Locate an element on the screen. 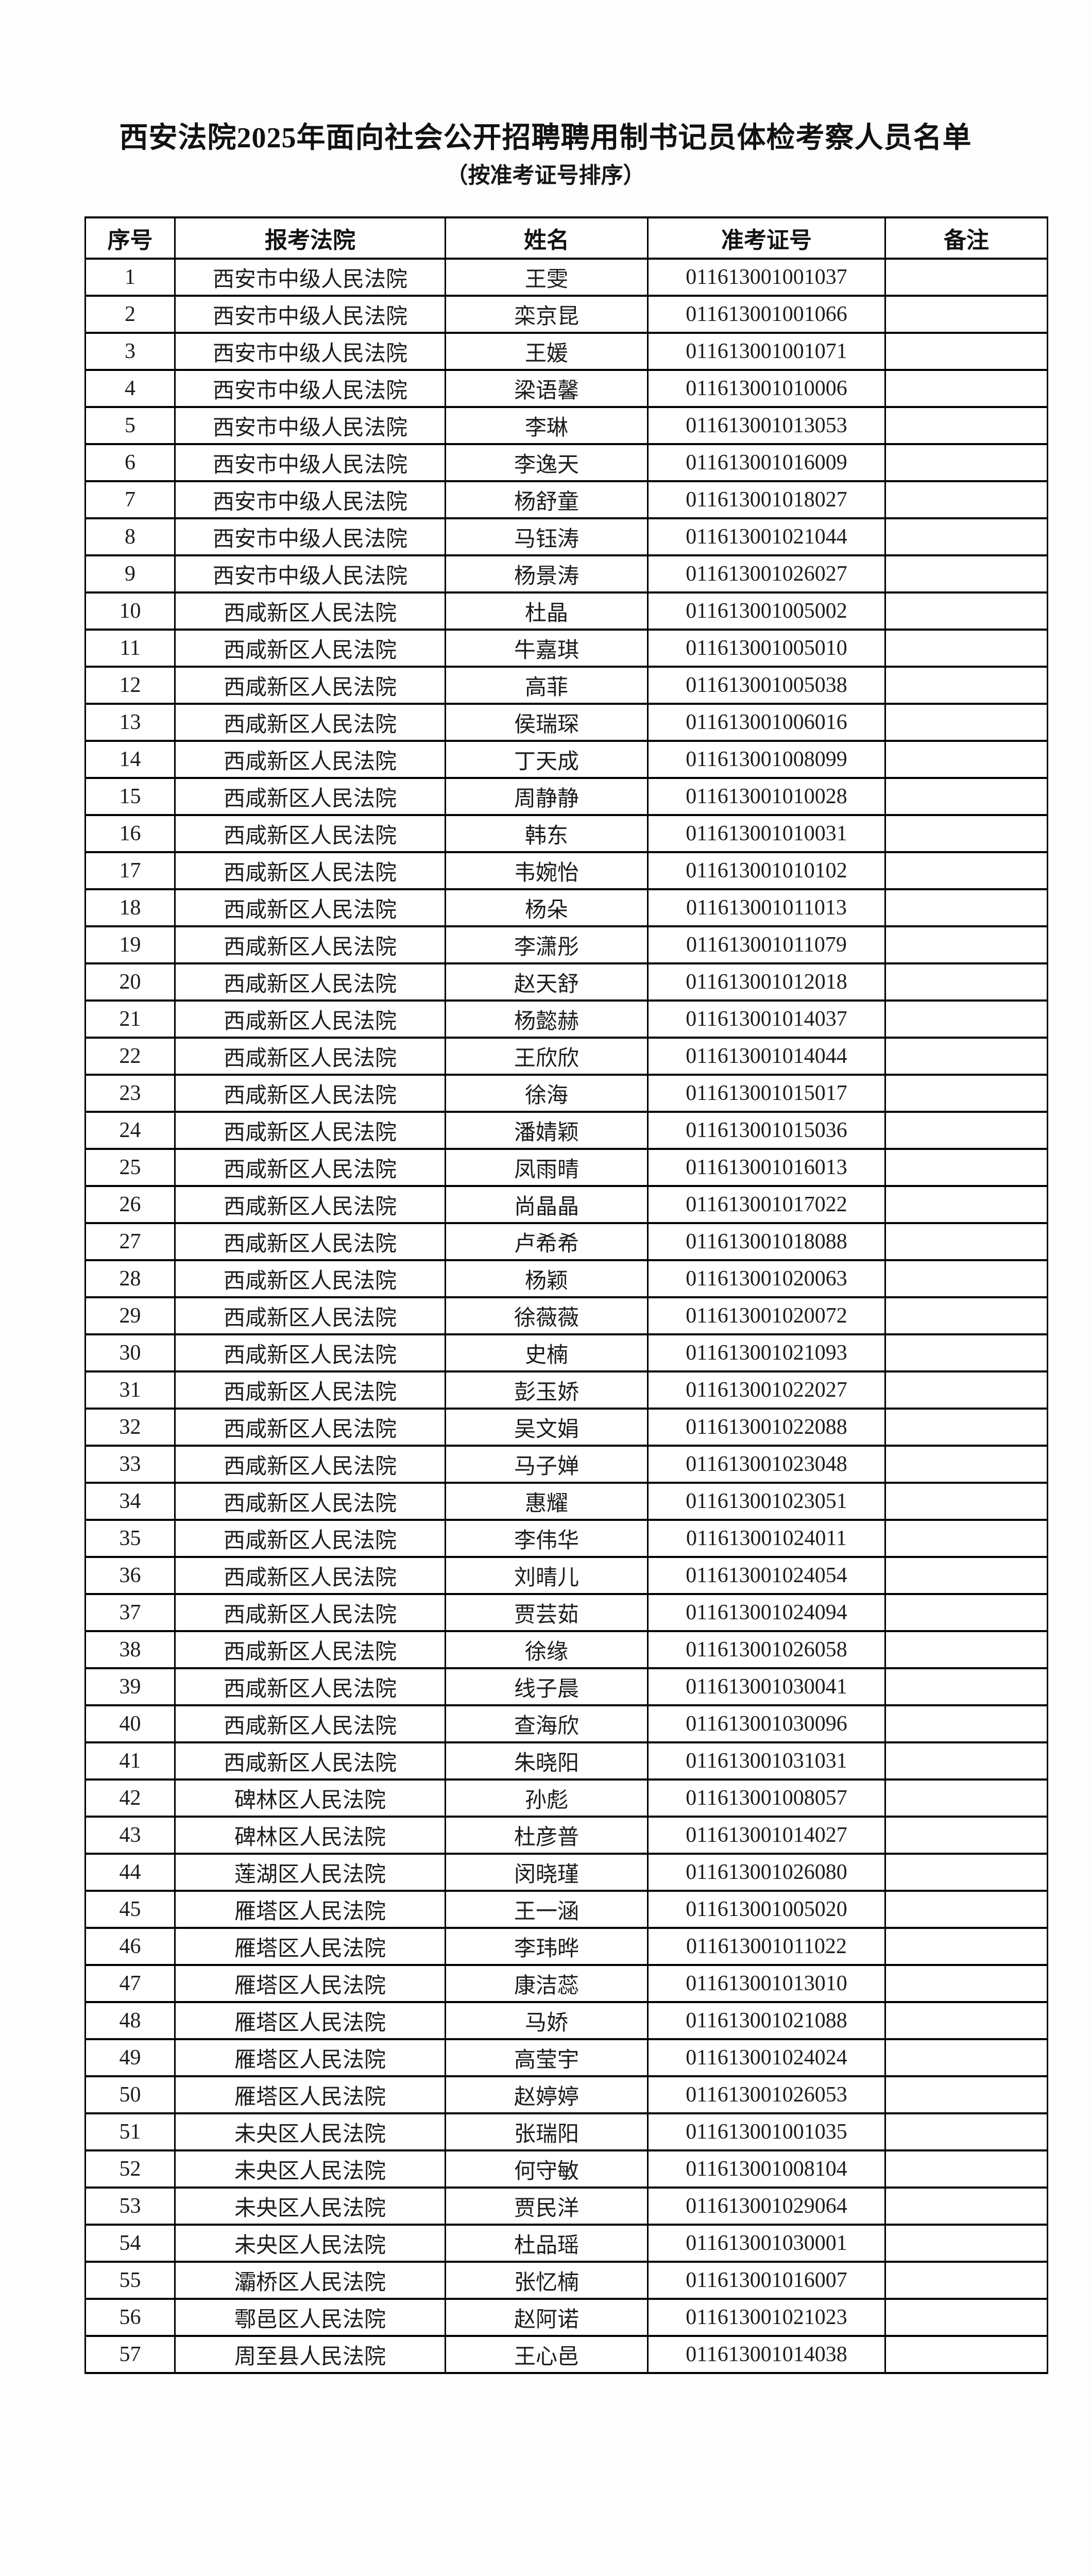  name-cell: 马子婵 is located at coordinates (547, 1464).